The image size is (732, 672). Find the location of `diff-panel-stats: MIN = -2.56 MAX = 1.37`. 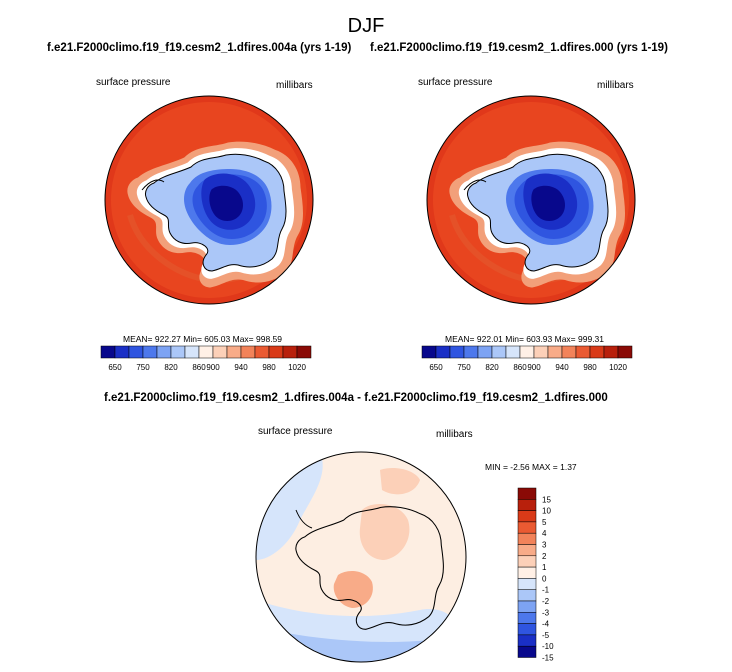

diff-panel-stats: MIN = -2.56 MAX = 1.37 is located at coordinates (531, 467).